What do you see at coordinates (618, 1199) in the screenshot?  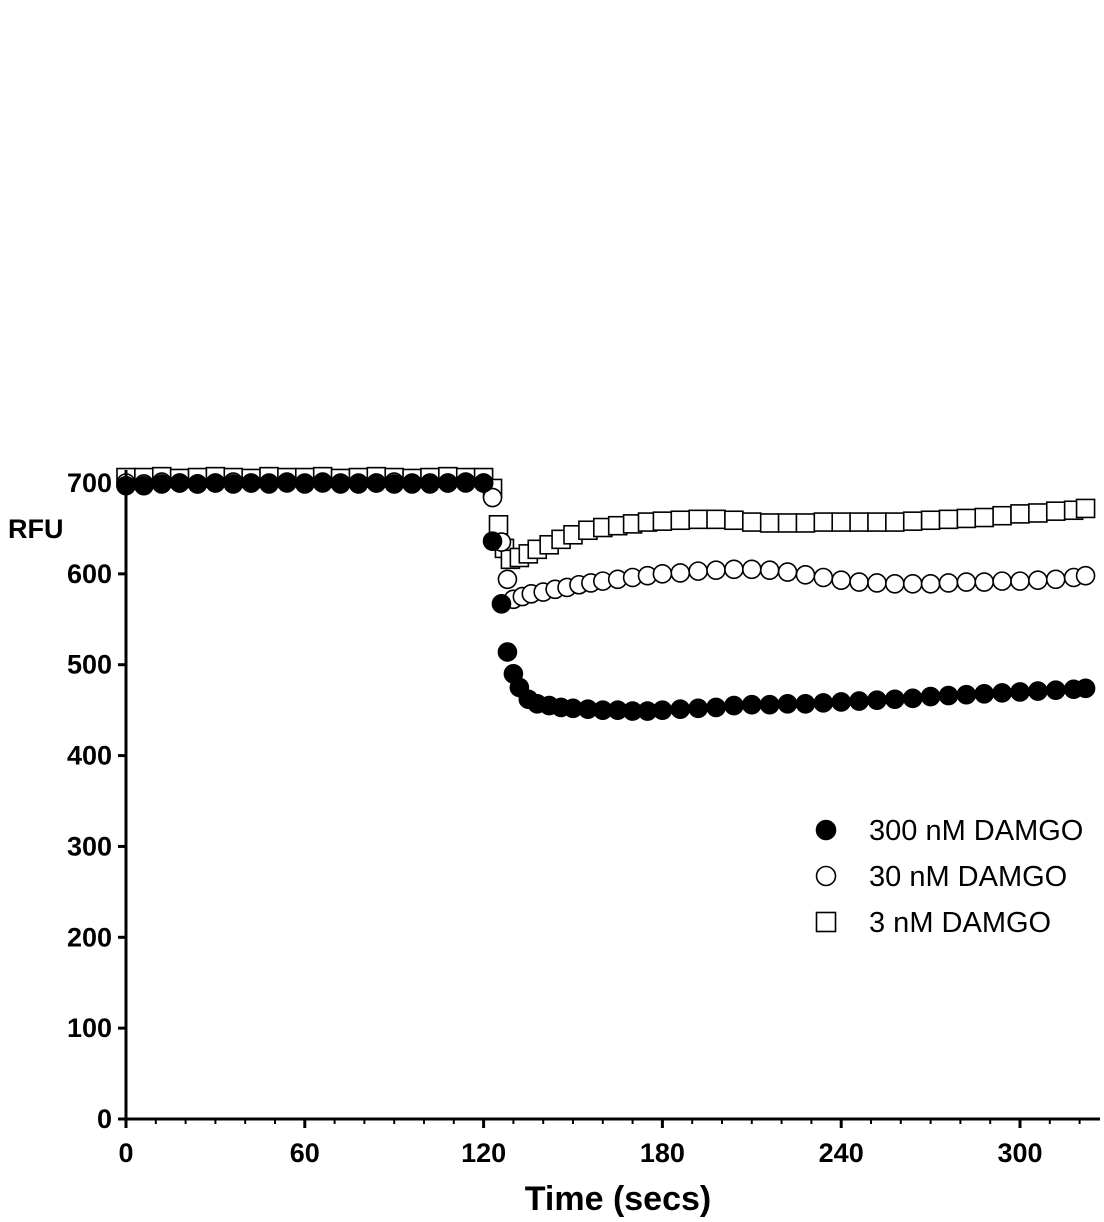 I see `x-axis-title: Time (secs)` at bounding box center [618, 1199].